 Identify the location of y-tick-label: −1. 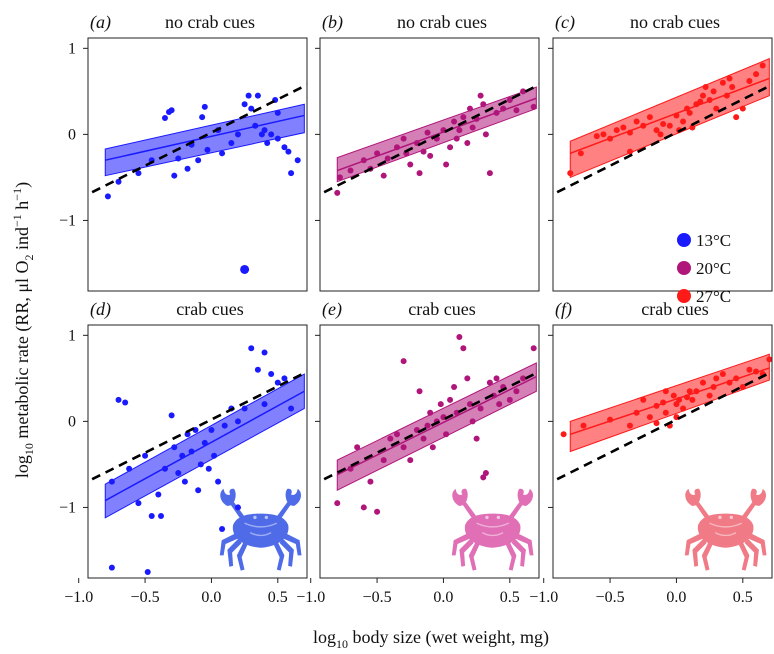
(67, 220).